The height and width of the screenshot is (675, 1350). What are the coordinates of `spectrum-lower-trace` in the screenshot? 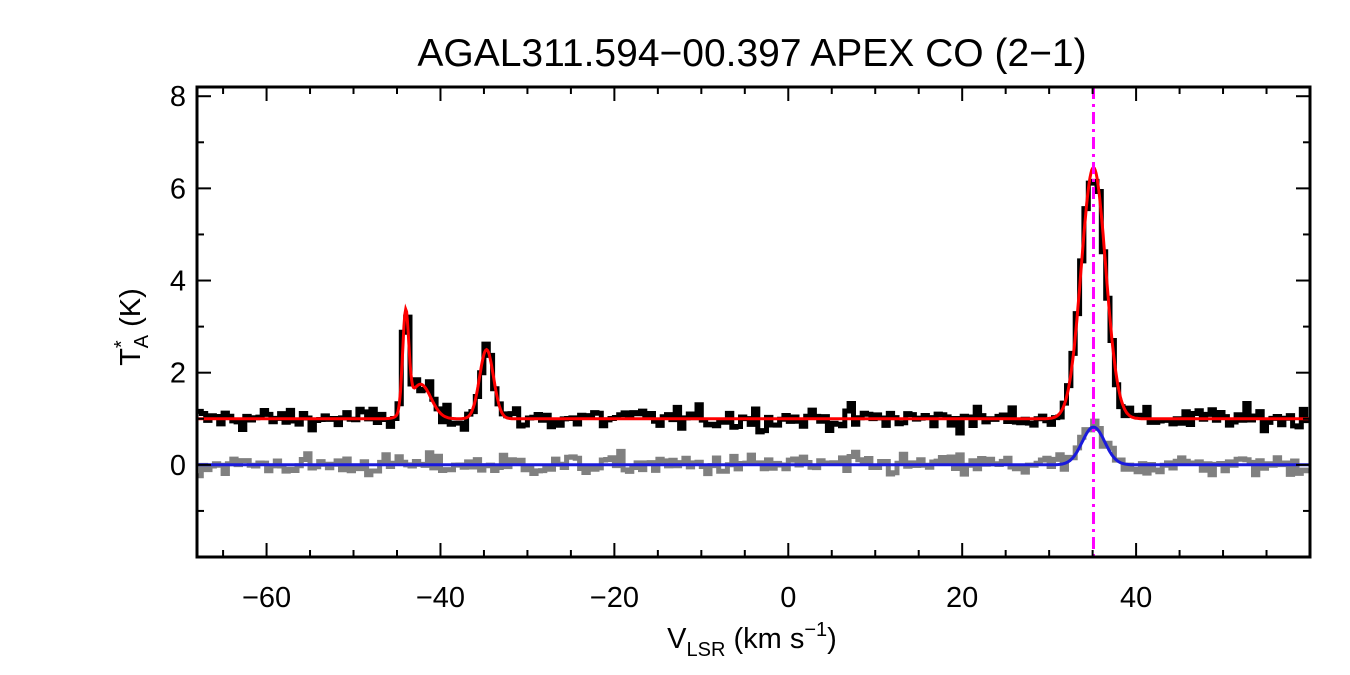 It's located at (753, 448).